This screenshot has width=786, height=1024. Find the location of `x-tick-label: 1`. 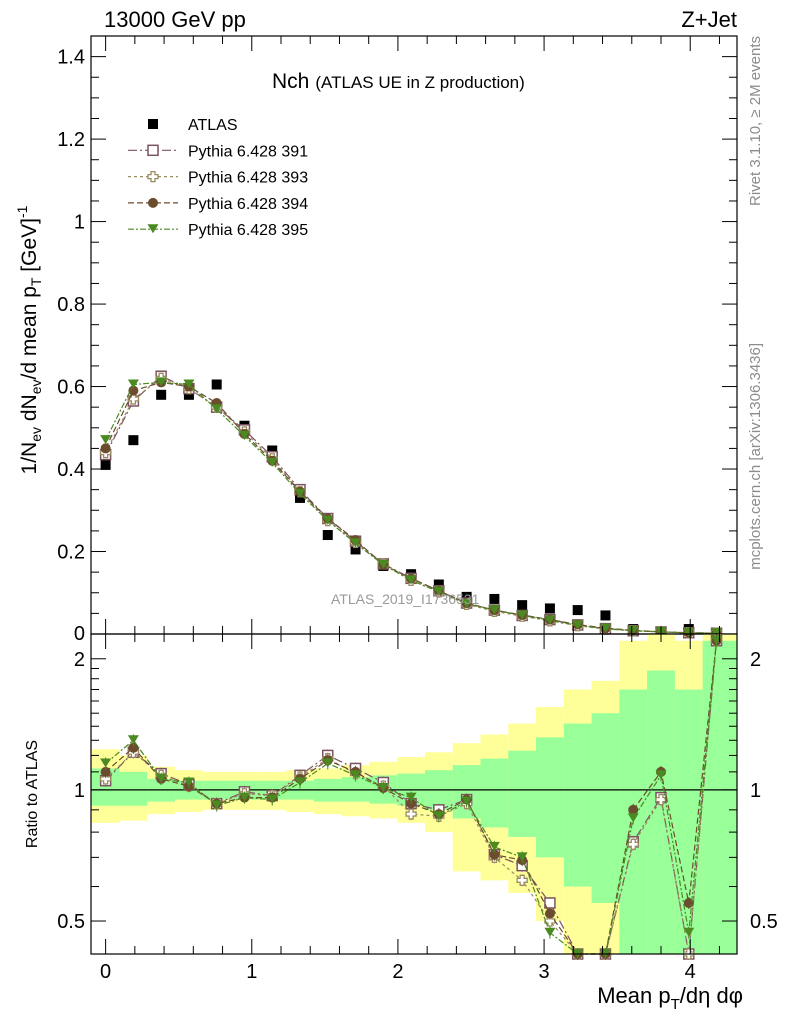

x-tick-label: 1 is located at coordinates (251, 972).